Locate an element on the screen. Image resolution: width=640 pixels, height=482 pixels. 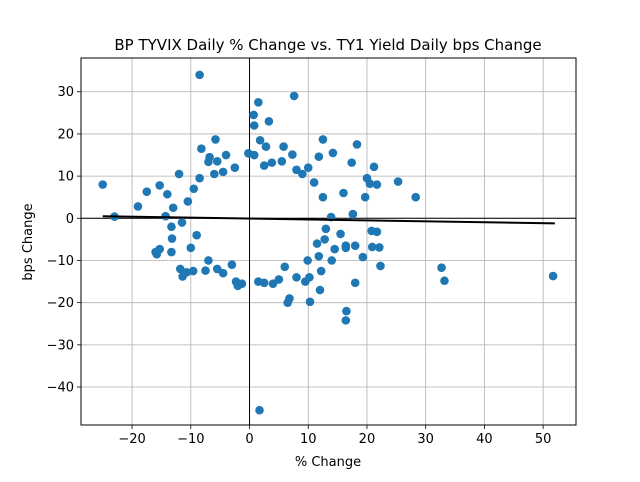
x-tick-label: 50 is located at coordinates (543, 439).